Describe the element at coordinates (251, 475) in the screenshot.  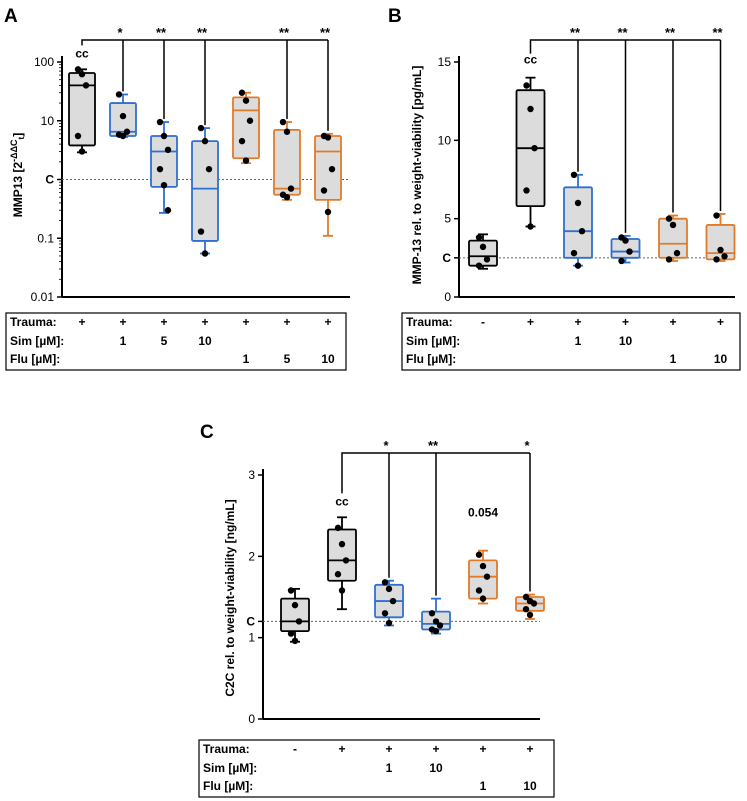
I see `panel-c-y-tick-label: 3` at that location.